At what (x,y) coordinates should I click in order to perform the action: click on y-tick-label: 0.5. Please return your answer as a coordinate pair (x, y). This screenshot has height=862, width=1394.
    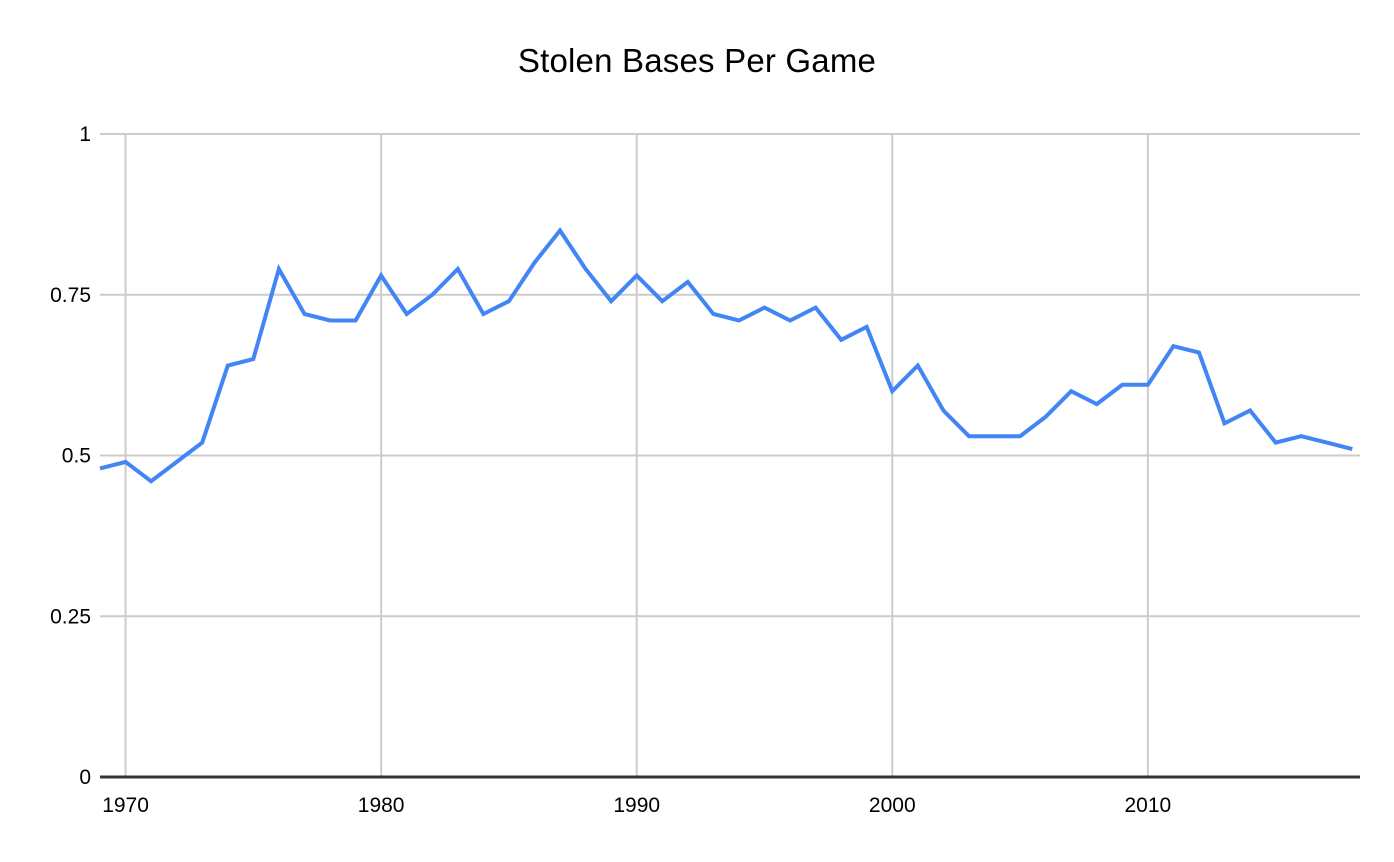
    Looking at the image, I should click on (76, 456).